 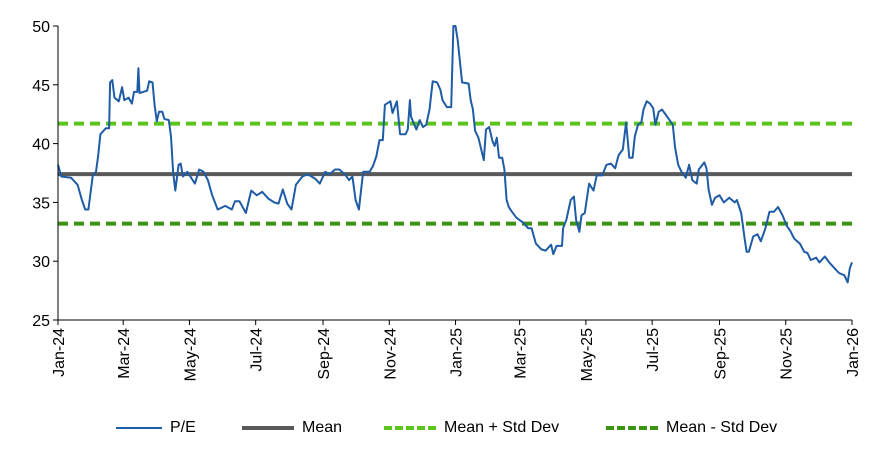 What do you see at coordinates (632, 428) in the screenshot?
I see `legend-swatch-mean-minus-std` at bounding box center [632, 428].